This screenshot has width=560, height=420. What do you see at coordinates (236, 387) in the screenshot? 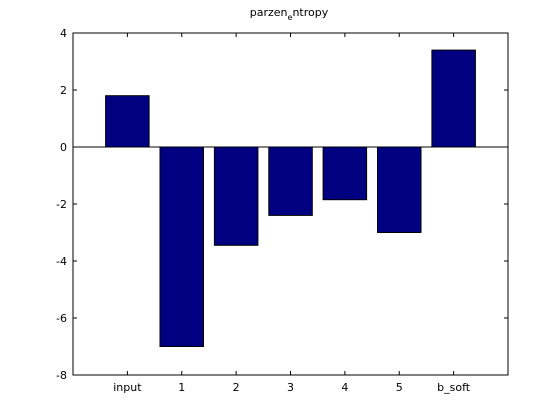
I see `x-tick-label: 2` at bounding box center [236, 387].